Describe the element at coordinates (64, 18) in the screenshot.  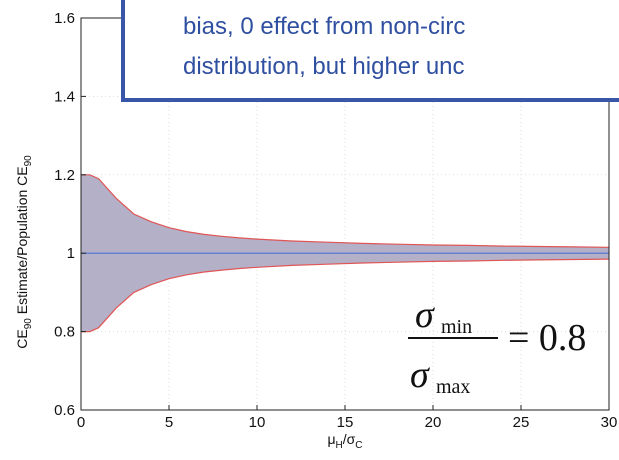
I see `y-tick-label: 1.6` at that location.